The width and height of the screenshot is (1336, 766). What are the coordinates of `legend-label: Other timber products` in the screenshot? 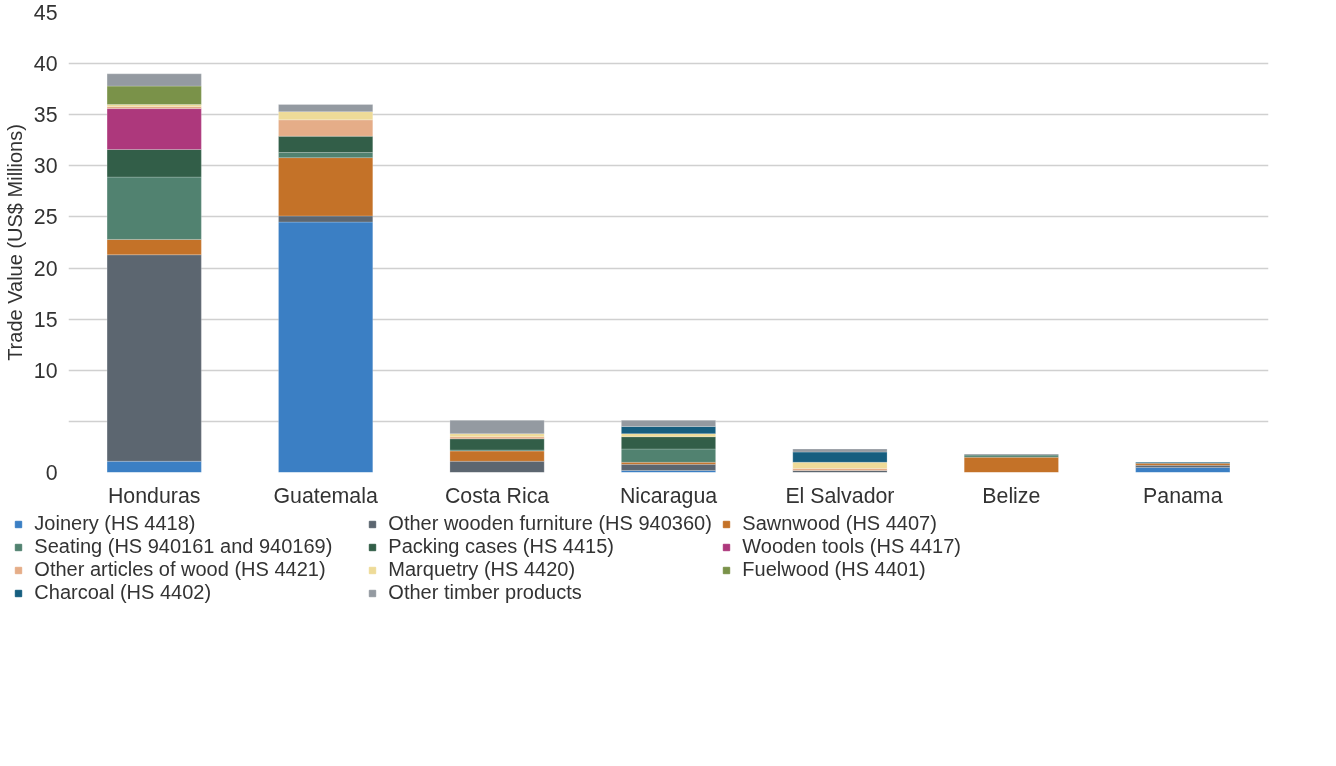 It's located at (485, 592).